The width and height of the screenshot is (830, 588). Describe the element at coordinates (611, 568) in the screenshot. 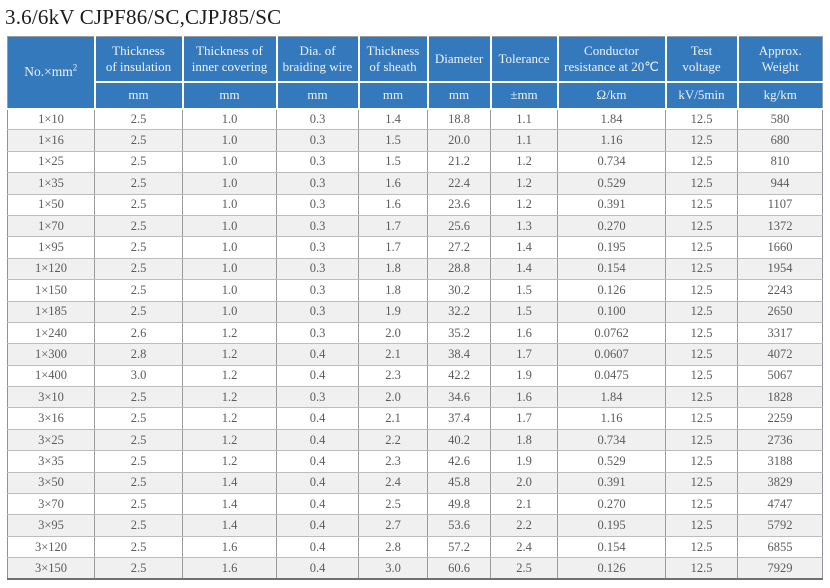

I see `cell-resistance: 0.126` at that location.